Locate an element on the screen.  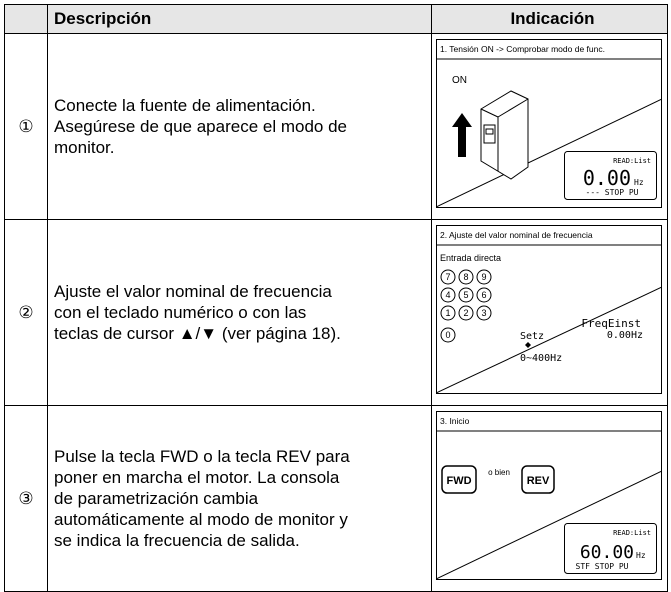
panel-title: 3. Inicio is located at coordinates (455, 421).